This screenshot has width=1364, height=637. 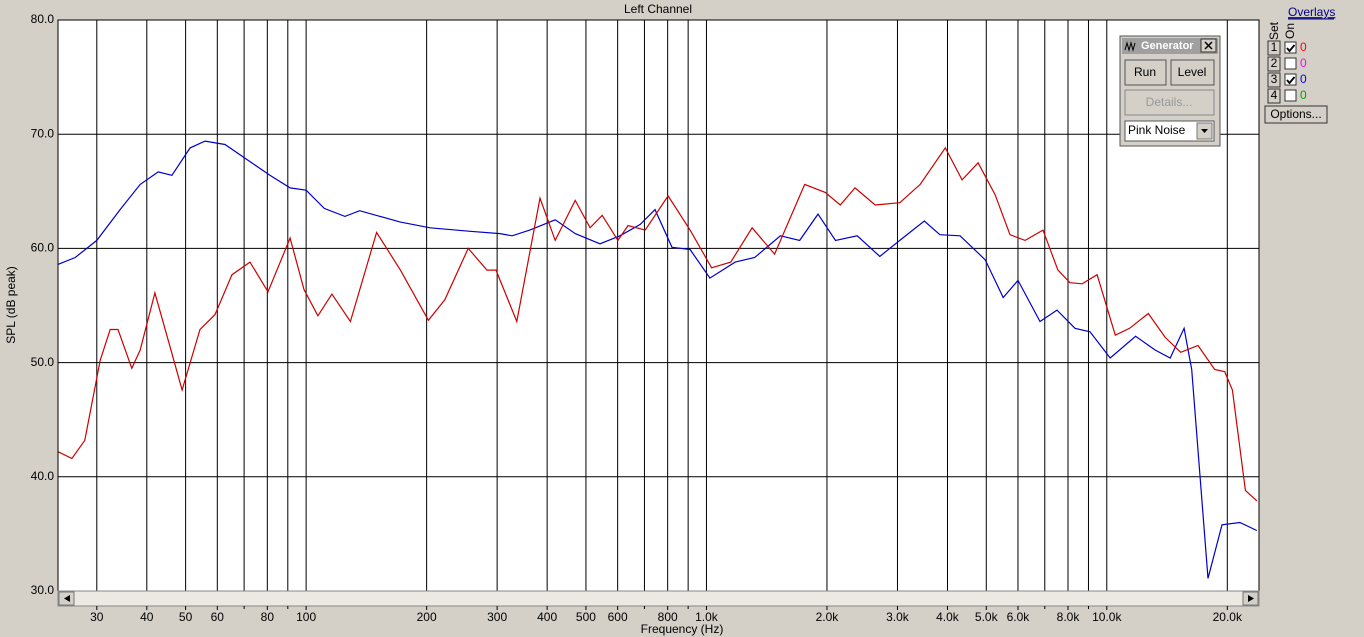 I want to click on y-tick-label: 50.0, so click(x=43, y=362).